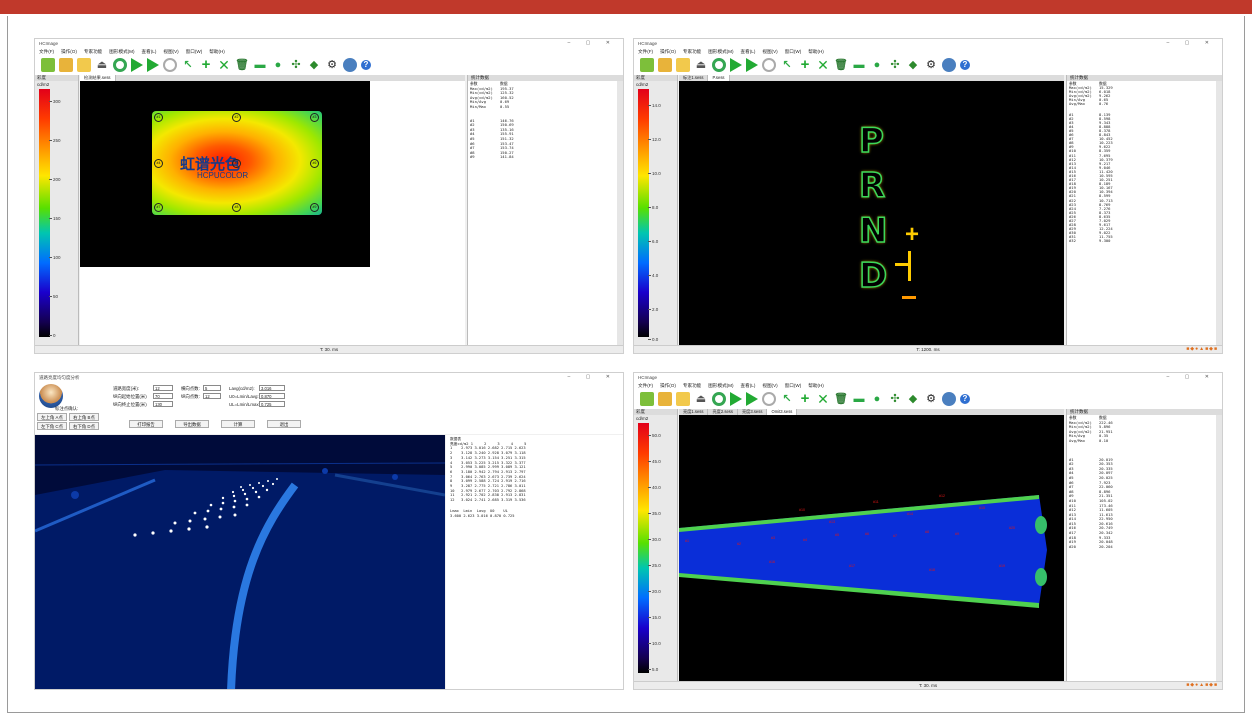 Image resolution: width=1252 pixels, height=720 pixels. I want to click on tab-session: 检测结果.sess, so click(98, 78).